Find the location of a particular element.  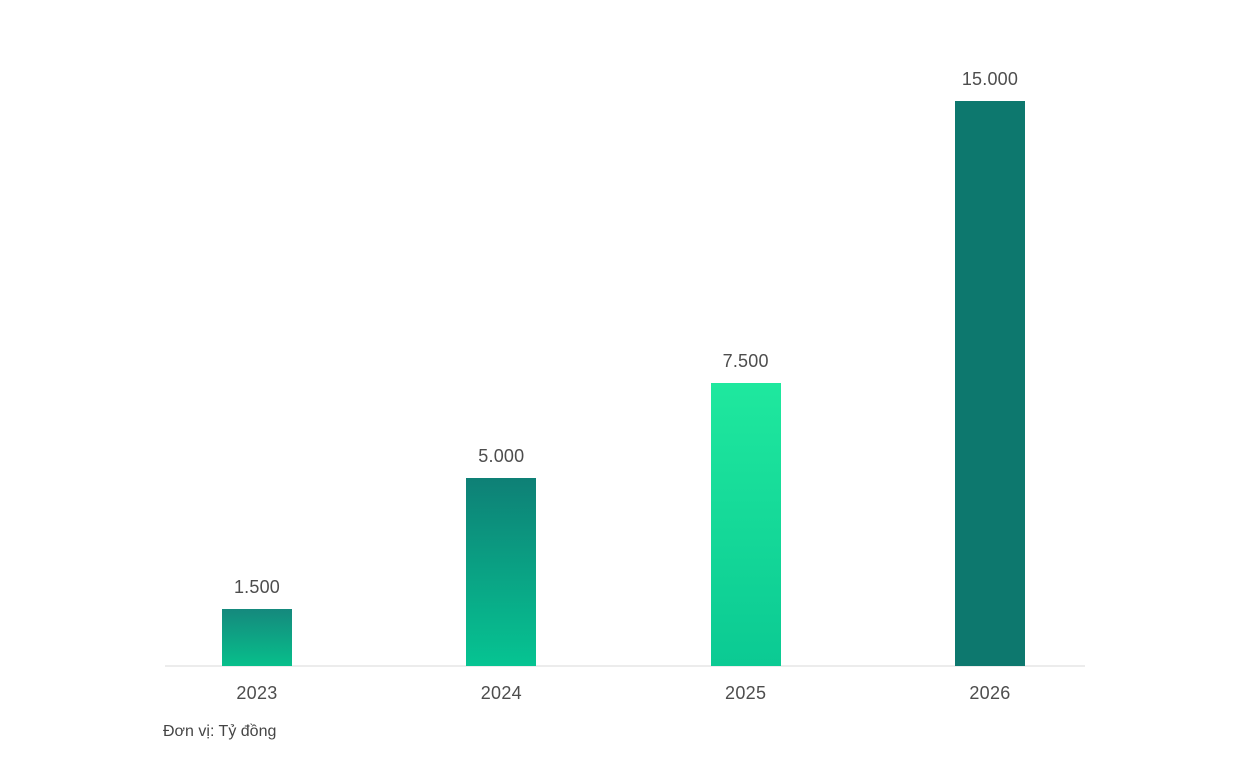

x-tick-2024: 2024 is located at coordinates (501, 693).